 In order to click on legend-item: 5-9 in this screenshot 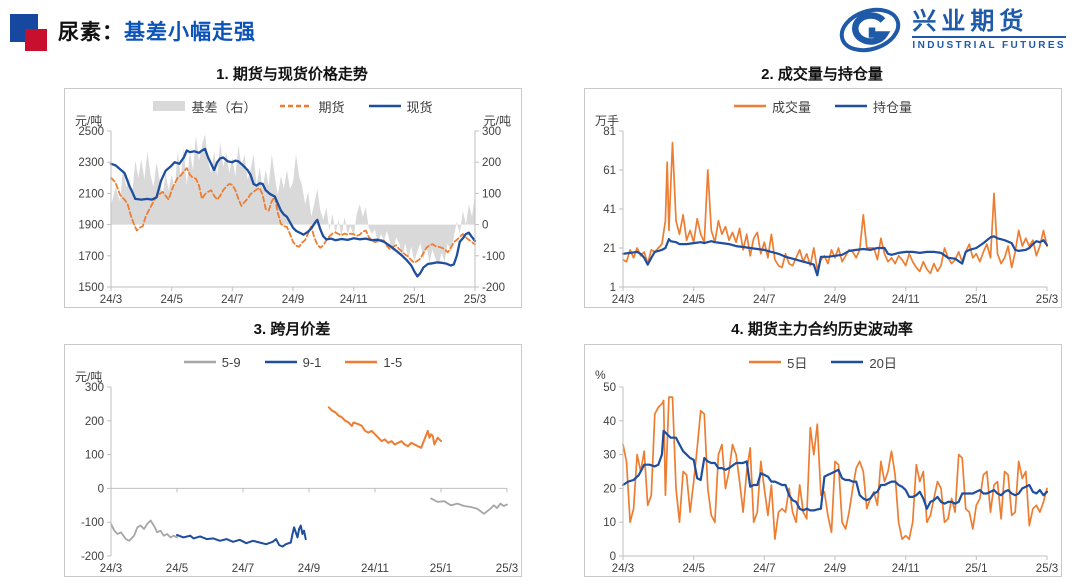, I will do `click(212, 362)`.